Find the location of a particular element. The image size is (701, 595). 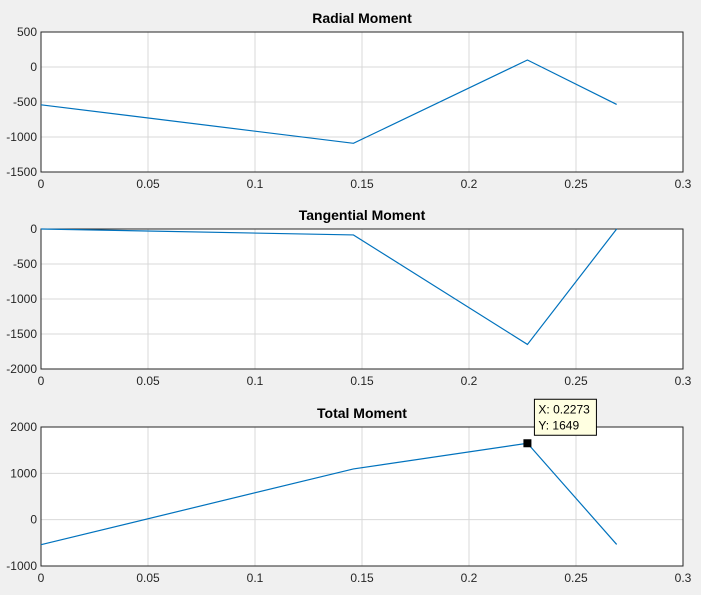

radial-x-tick-label: 0.05 is located at coordinates (148, 184).